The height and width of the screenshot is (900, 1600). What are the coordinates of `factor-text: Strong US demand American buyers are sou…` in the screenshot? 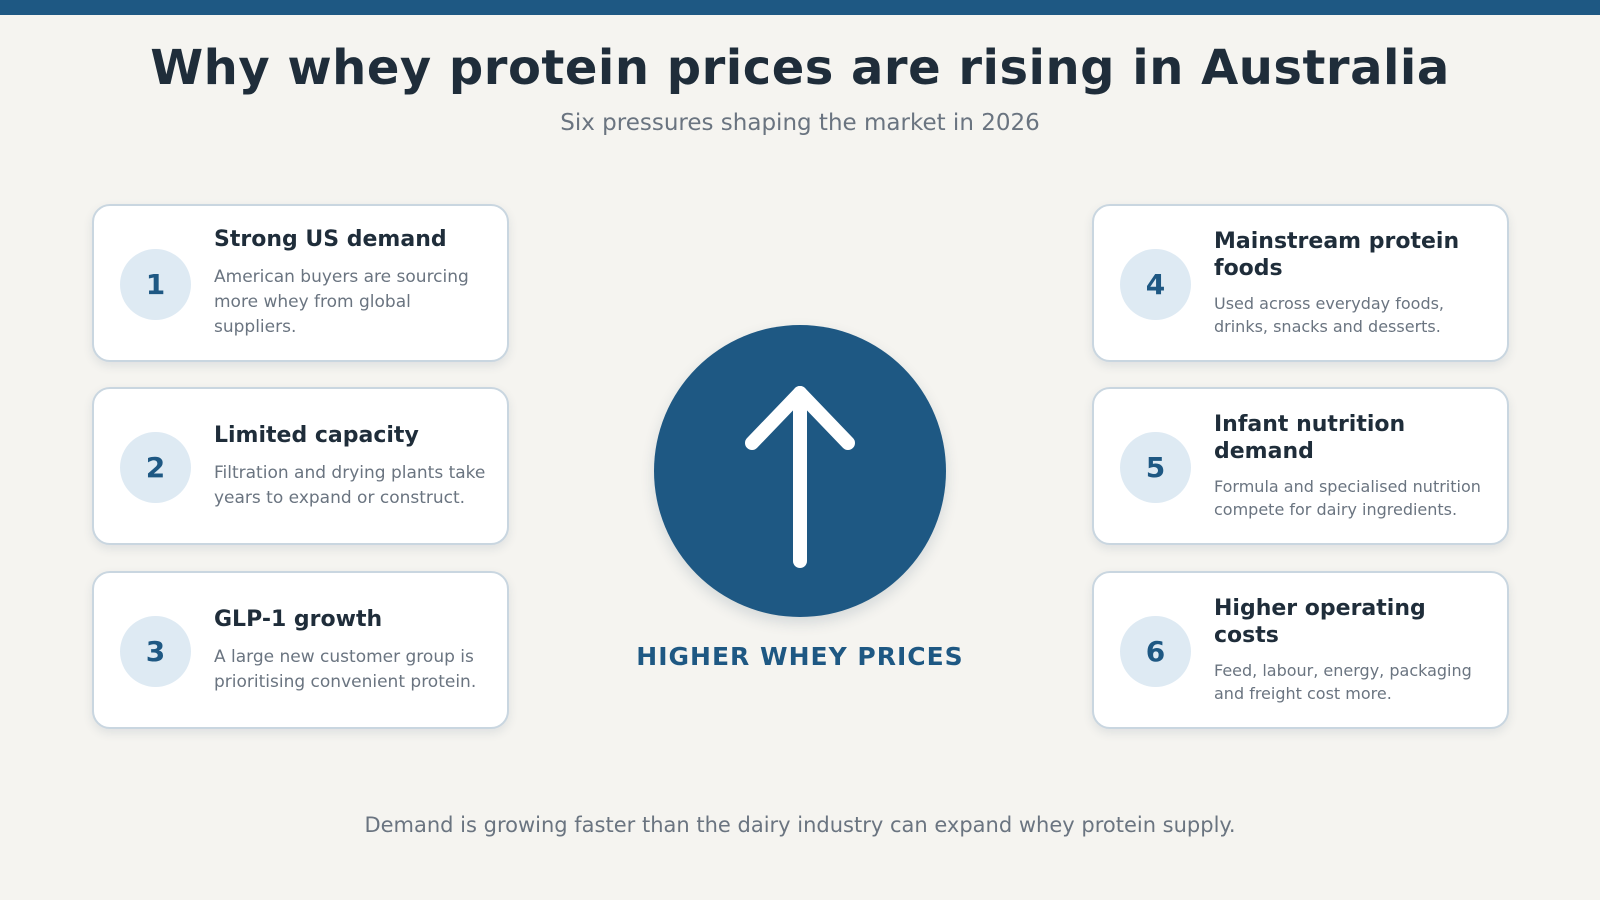 It's located at (353, 283).